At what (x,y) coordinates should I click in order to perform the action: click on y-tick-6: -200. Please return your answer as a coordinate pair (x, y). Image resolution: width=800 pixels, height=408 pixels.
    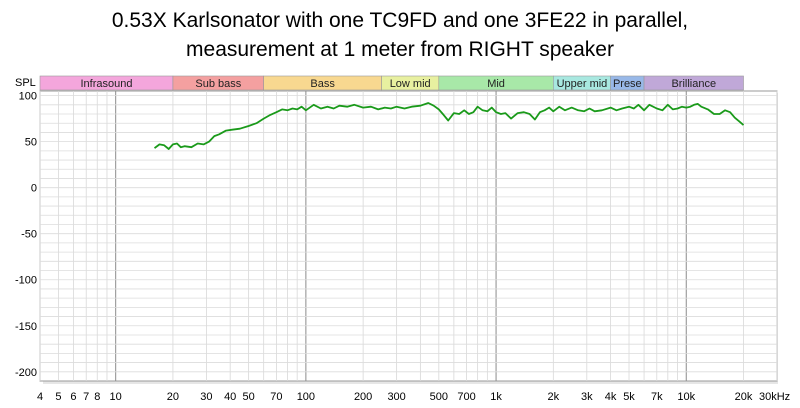
    Looking at the image, I should click on (26, 373).